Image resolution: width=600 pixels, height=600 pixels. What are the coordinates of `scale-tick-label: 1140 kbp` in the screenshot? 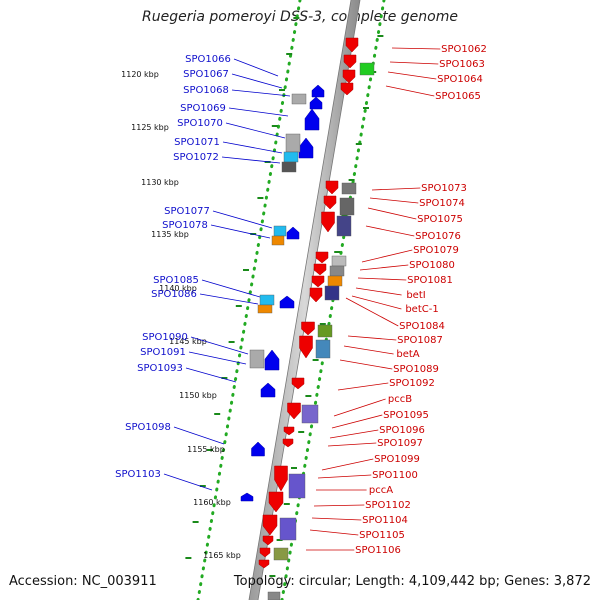 It's located at (178, 288).